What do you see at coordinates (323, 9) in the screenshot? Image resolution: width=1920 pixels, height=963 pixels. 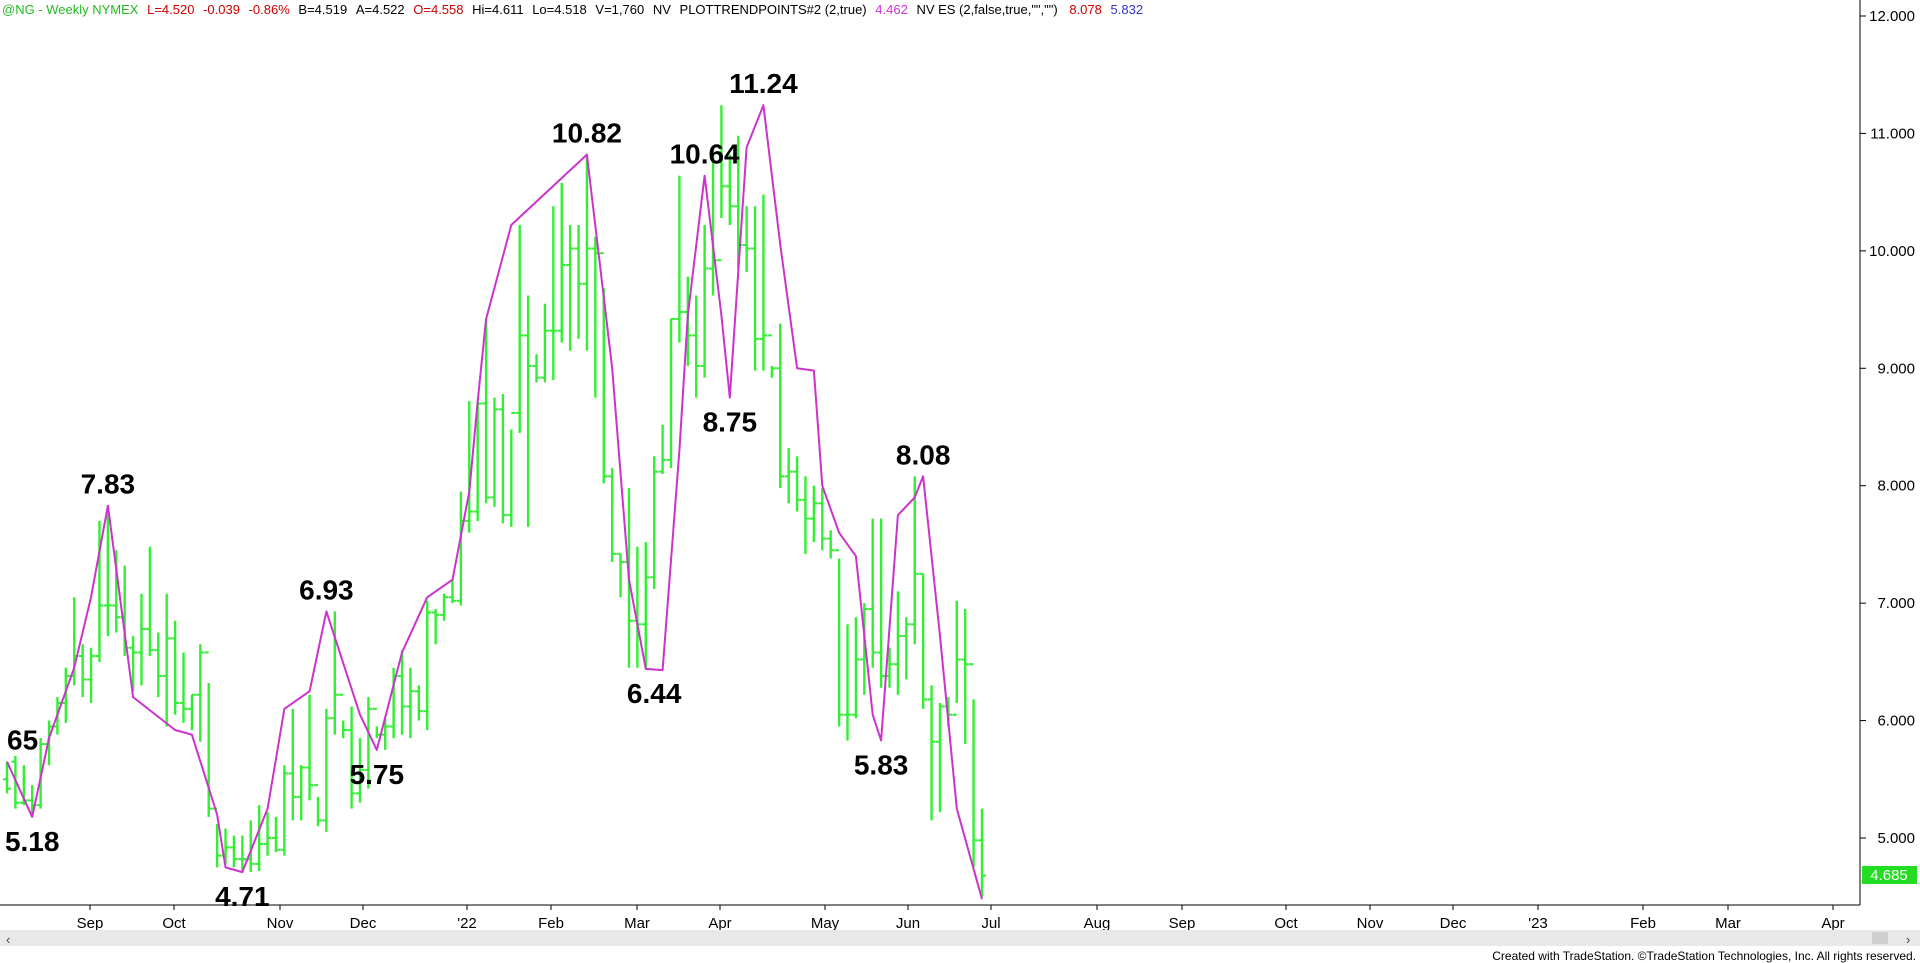 I see `header-bid: B=4.519` at bounding box center [323, 9].